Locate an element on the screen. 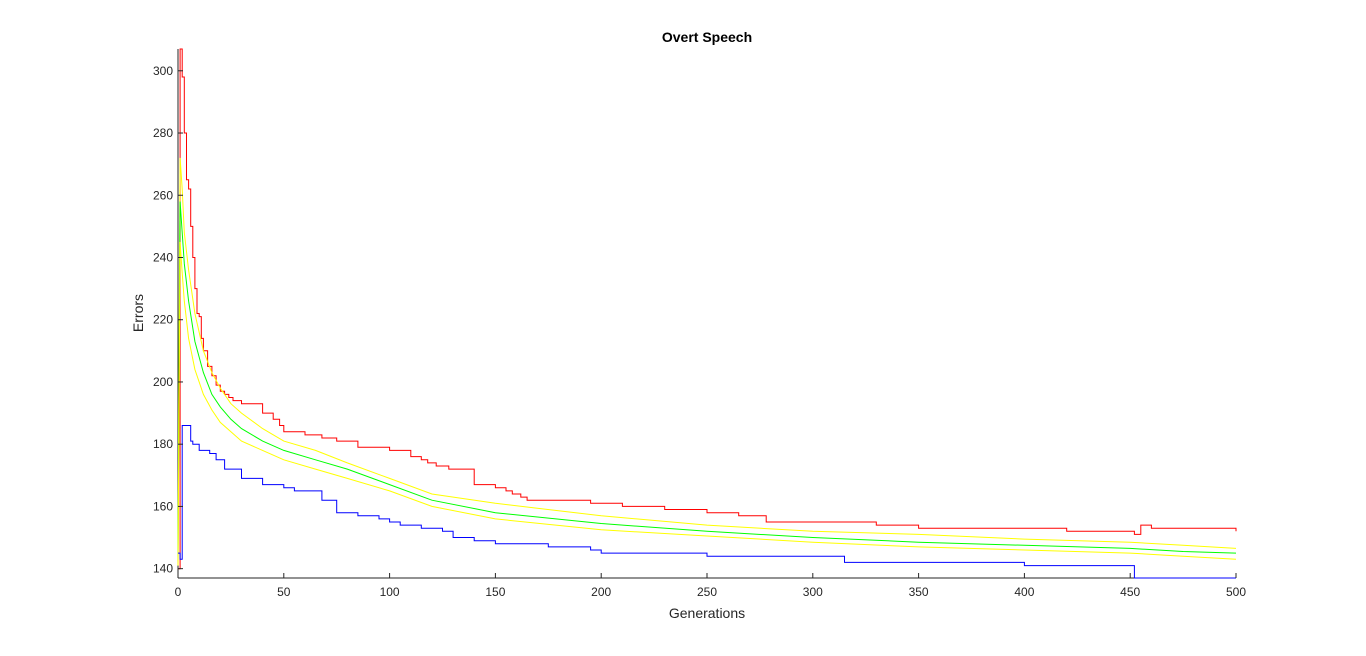 This screenshot has width=1366, height=656. y-tick-label: 220 is located at coordinates (163, 320).